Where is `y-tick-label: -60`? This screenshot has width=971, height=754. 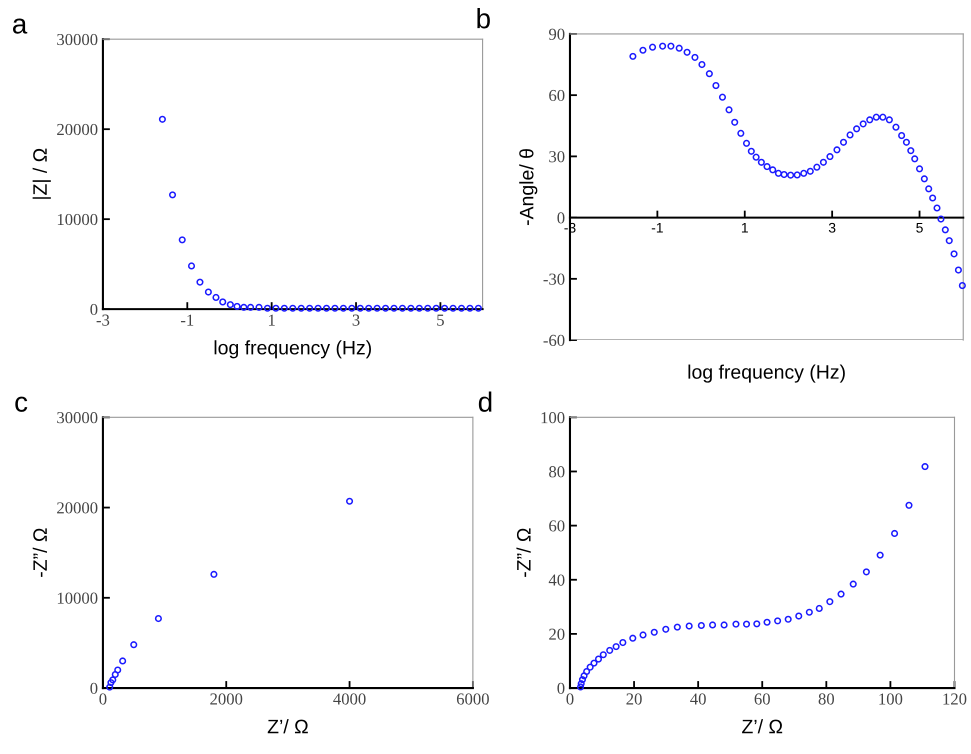 y-tick-label: -60 is located at coordinates (554, 340).